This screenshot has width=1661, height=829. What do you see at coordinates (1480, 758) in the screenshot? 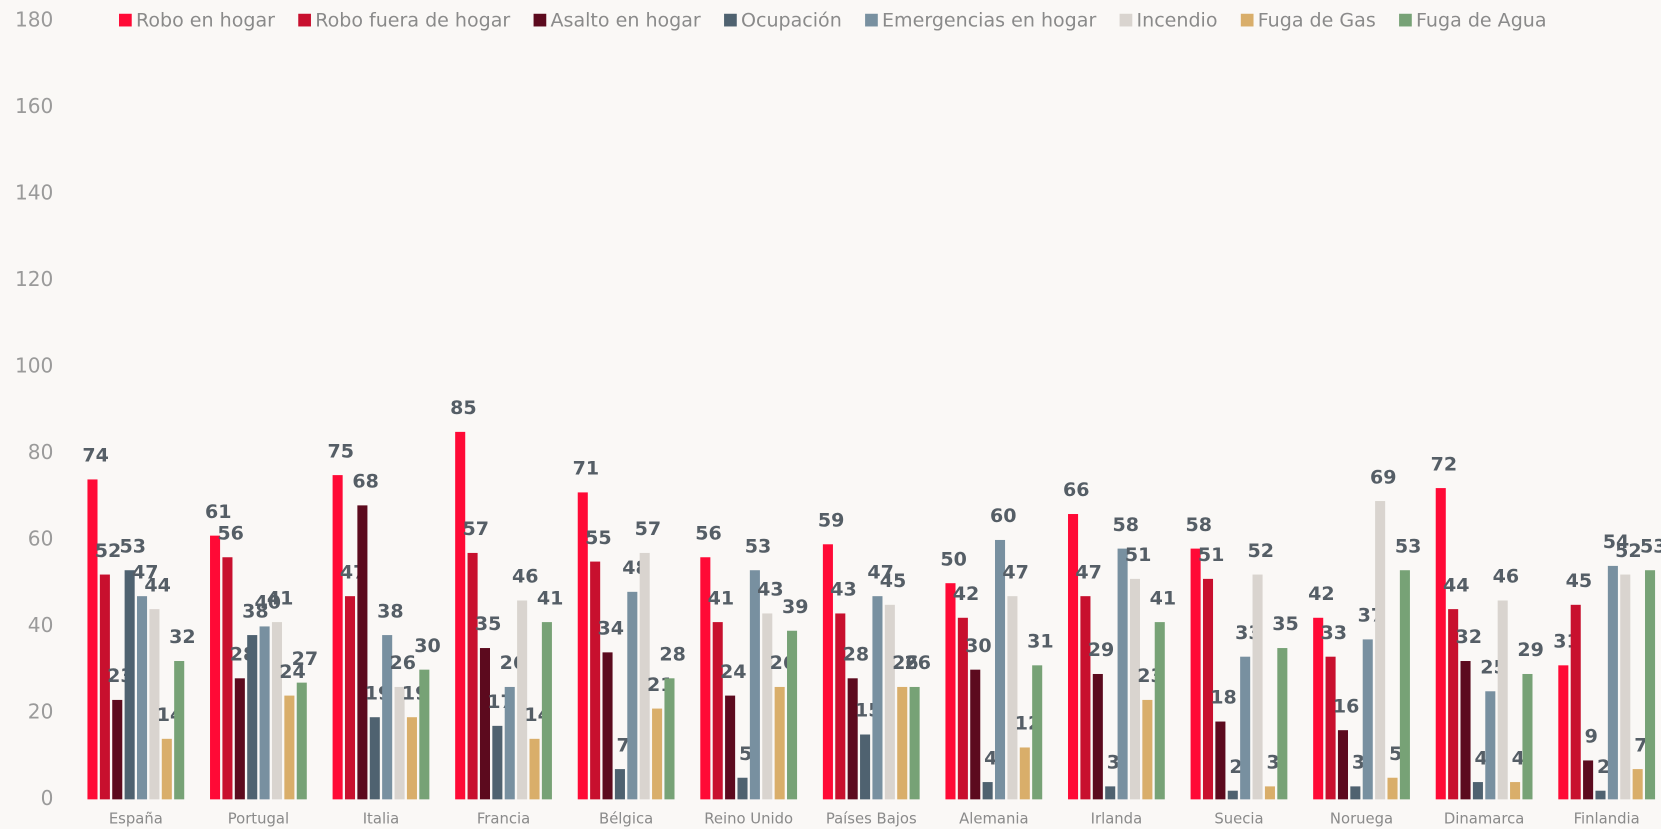
I see `data-label: 4` at bounding box center [1480, 758].